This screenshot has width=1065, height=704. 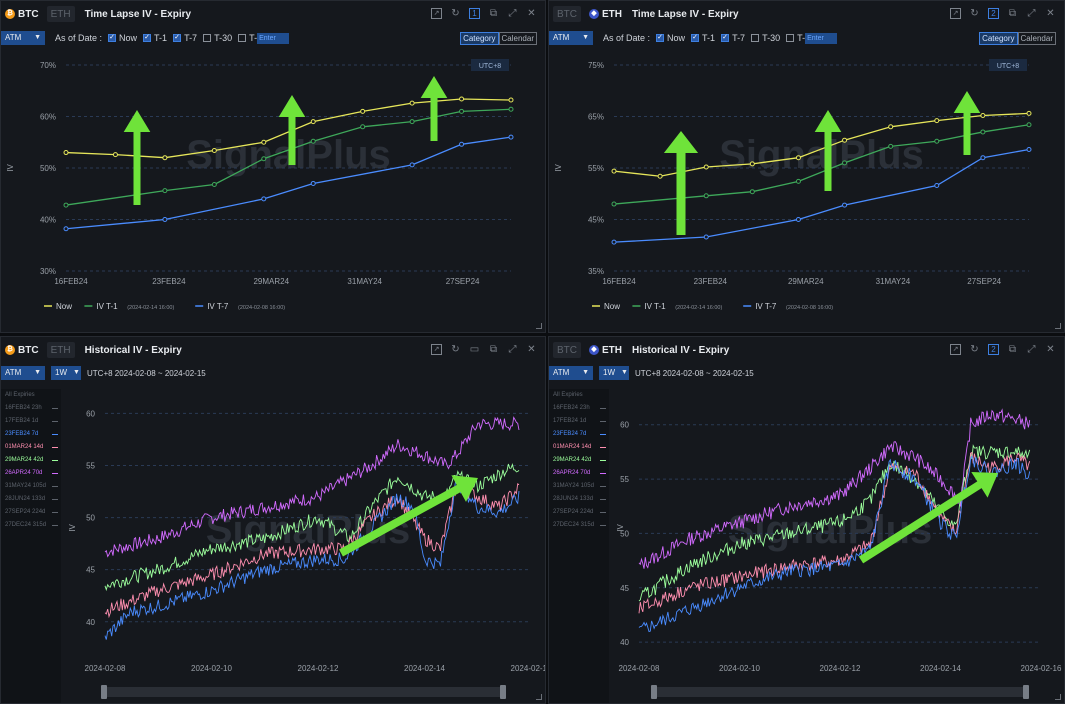 I want to click on expiry-item: 26APR24 70d, so click(x=31, y=473).